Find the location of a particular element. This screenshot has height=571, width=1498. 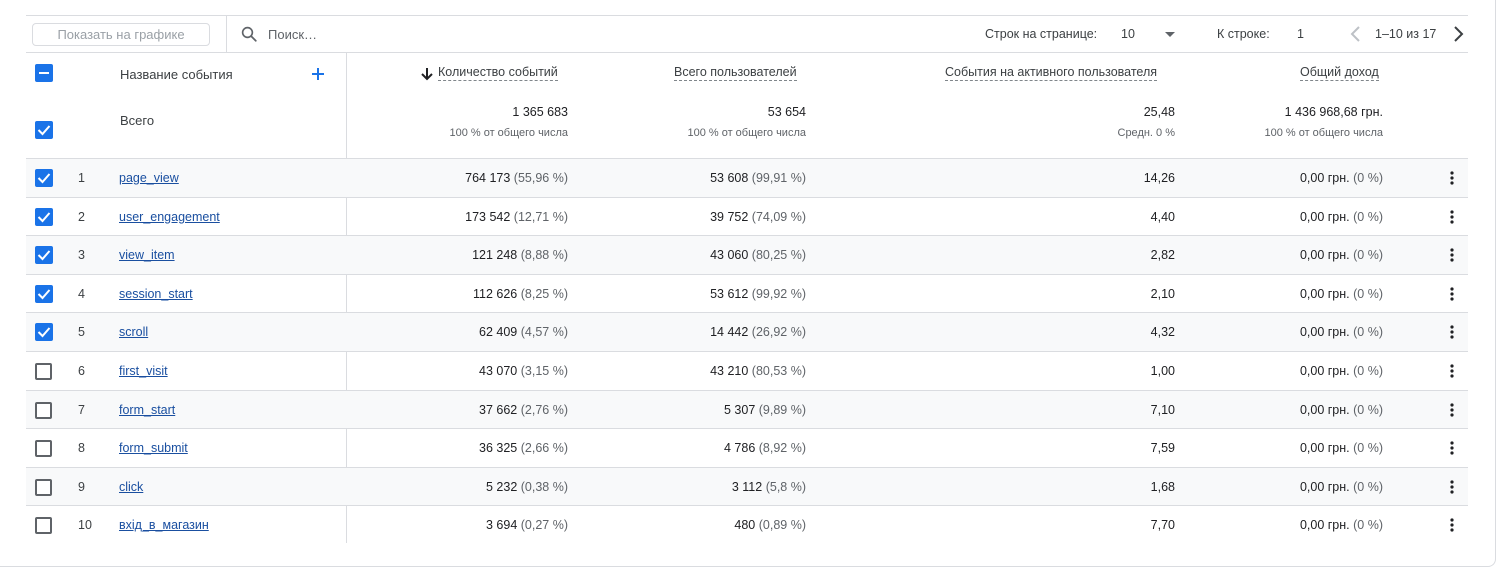

total-revenue-header: Общий доход is located at coordinates (1339, 73).